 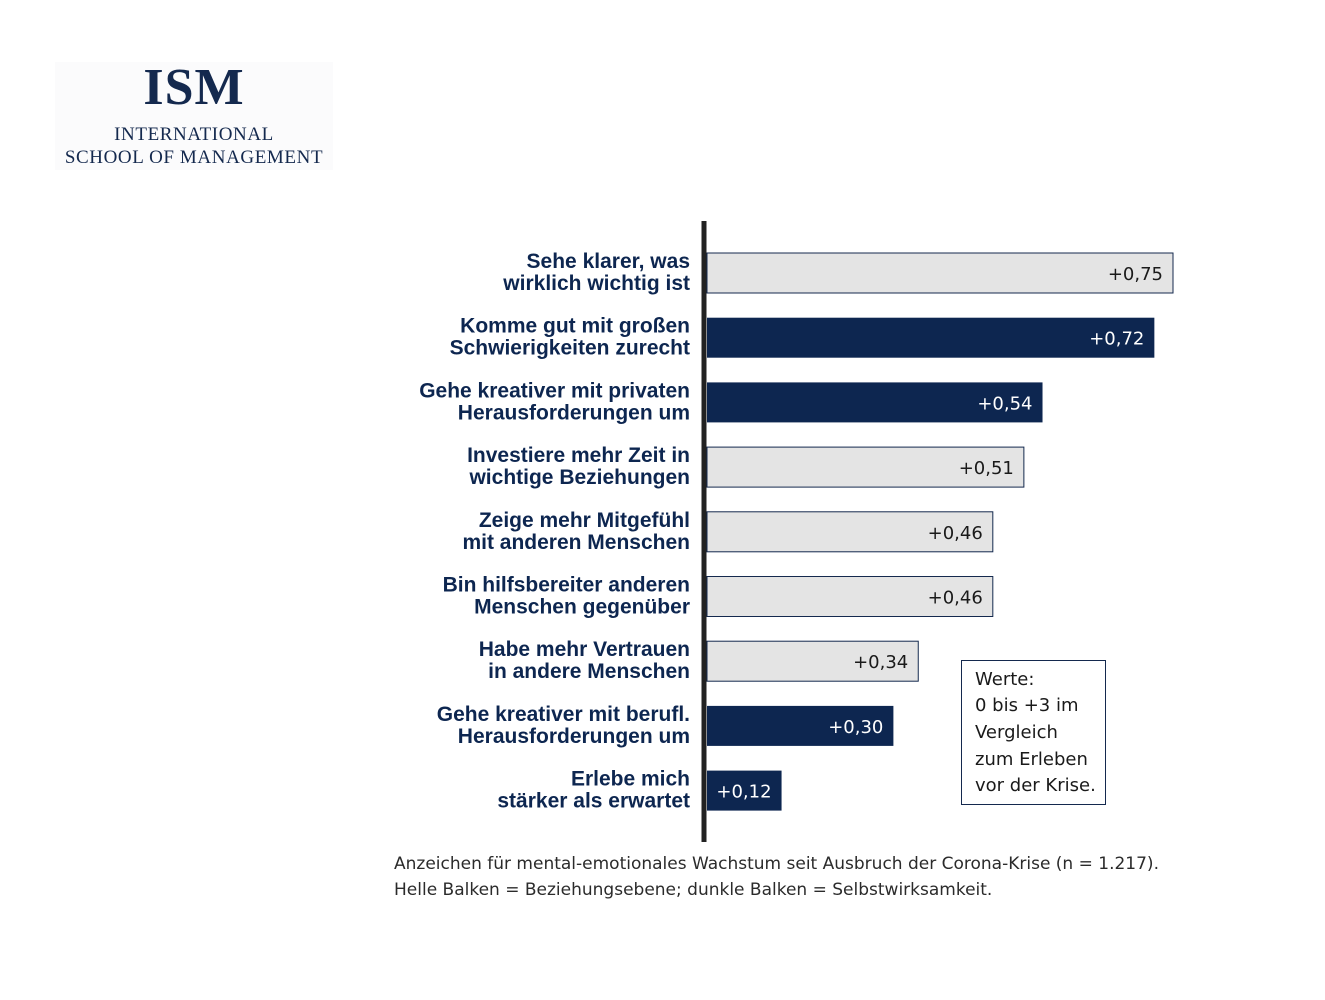 I want to click on data-label: +0,30, so click(x=855, y=727).